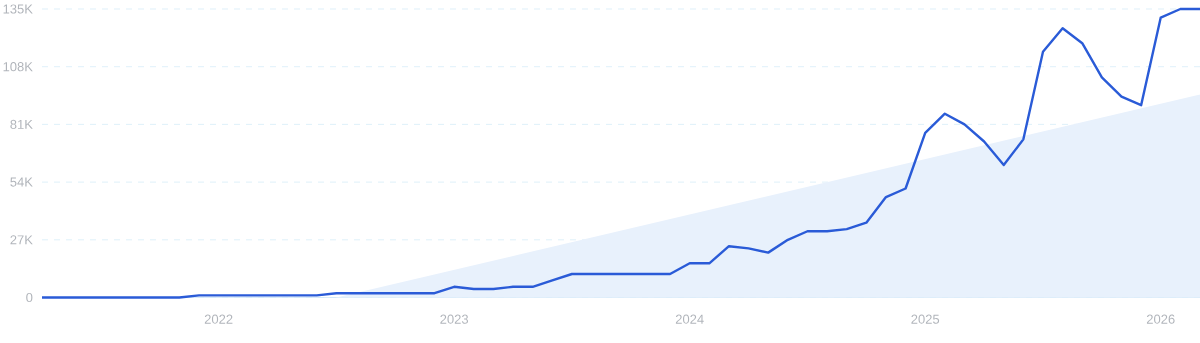 Image resolution: width=1200 pixels, height=343 pixels. I want to click on y-tick-label: 81K, so click(21, 124).